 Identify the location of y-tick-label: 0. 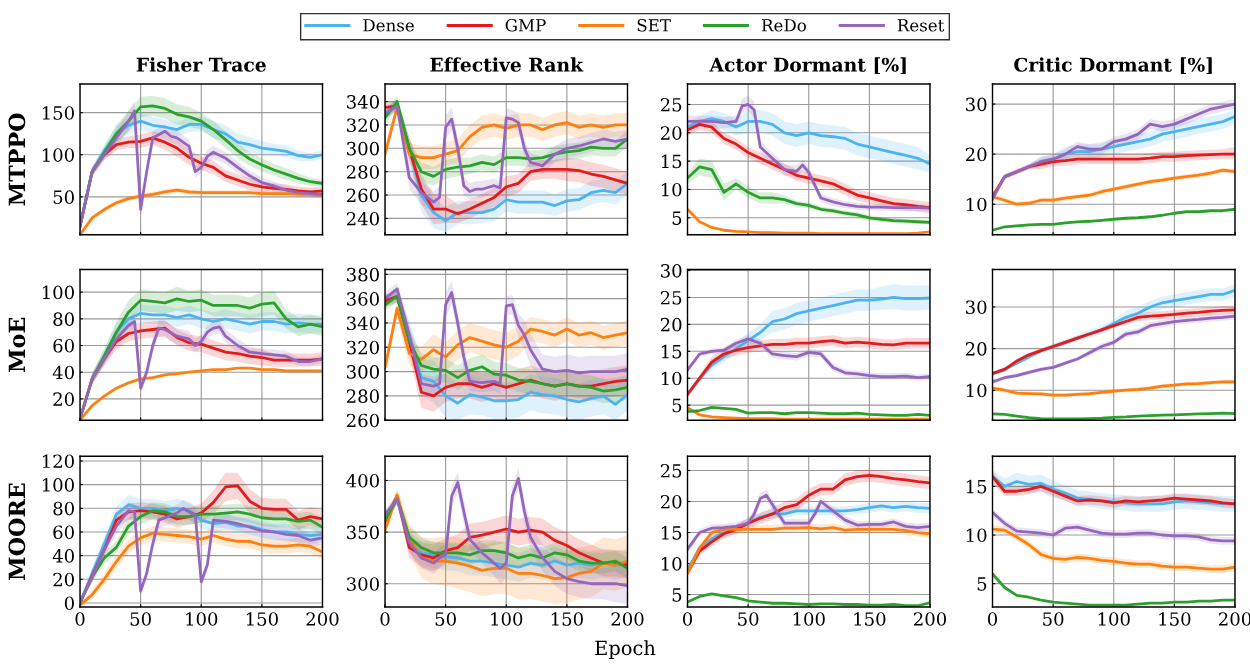
(69, 603).